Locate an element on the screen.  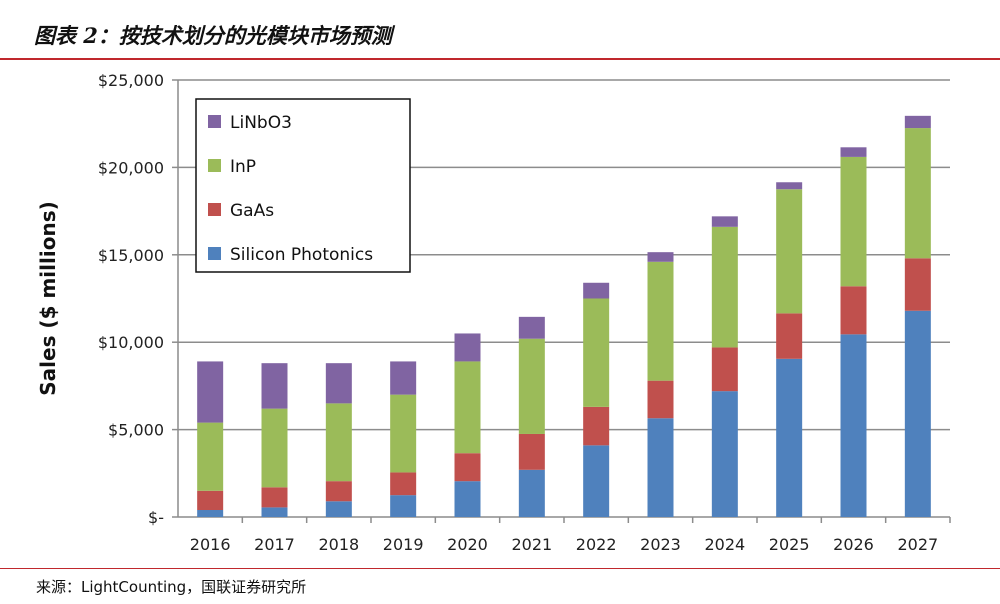
x-tick-label: 2016 is located at coordinates (210, 544).